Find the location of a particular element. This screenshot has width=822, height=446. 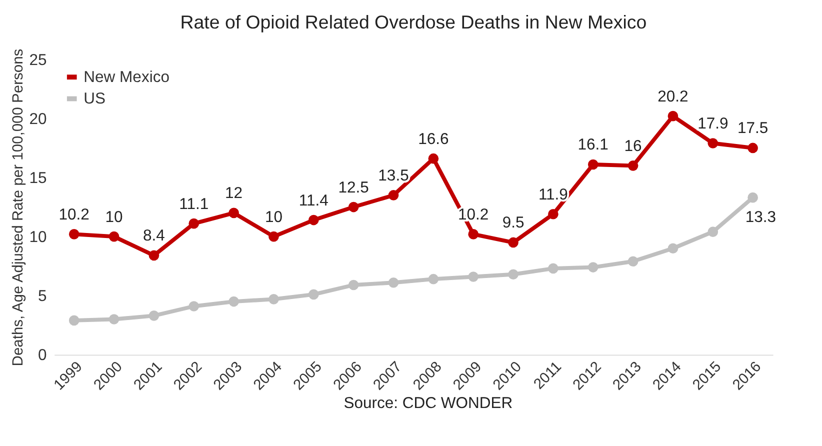

data-label: 13.3 is located at coordinates (760, 217).